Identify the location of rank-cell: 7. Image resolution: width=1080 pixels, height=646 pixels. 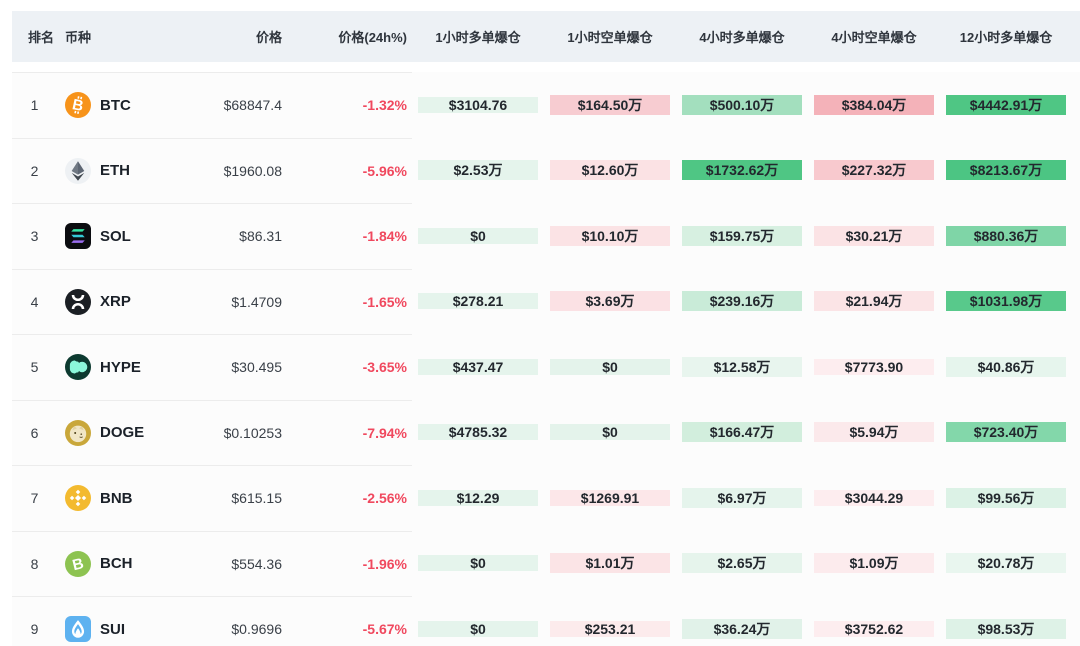
(34, 498).